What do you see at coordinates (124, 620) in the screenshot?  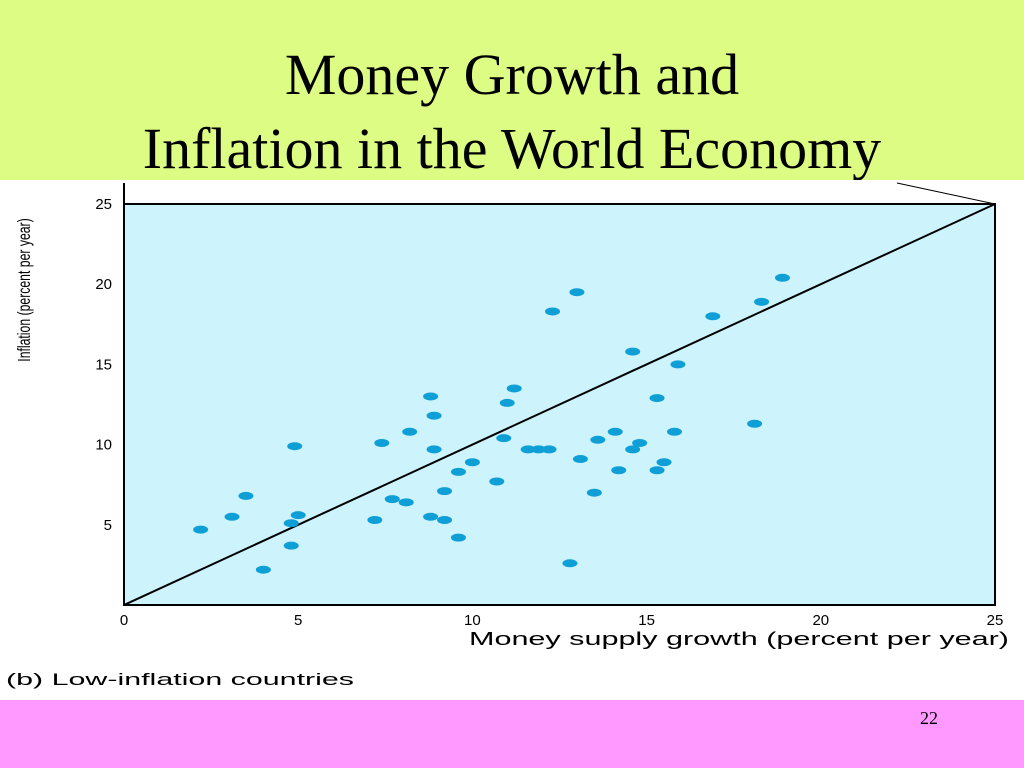 I see `x-tick-label: 0` at bounding box center [124, 620].